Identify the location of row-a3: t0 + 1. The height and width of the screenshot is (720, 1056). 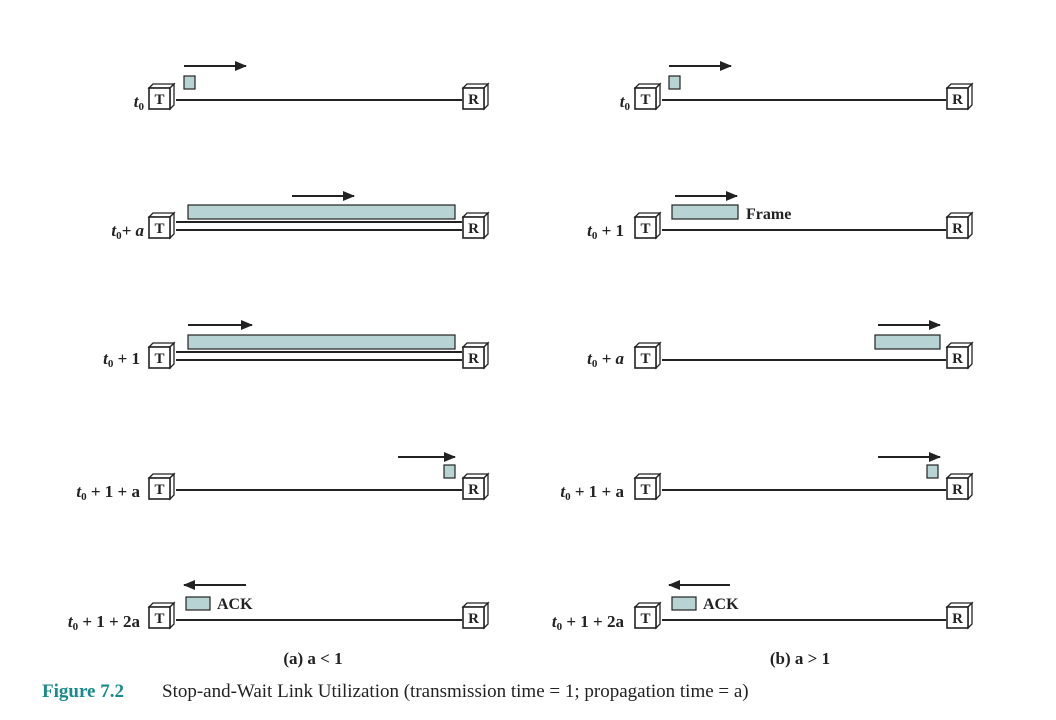
(282, 345).